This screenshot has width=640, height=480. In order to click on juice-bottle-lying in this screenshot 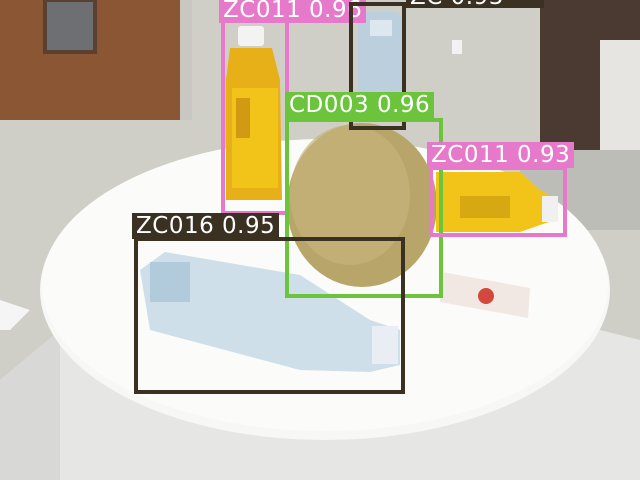, I will do `click(497, 202)`.